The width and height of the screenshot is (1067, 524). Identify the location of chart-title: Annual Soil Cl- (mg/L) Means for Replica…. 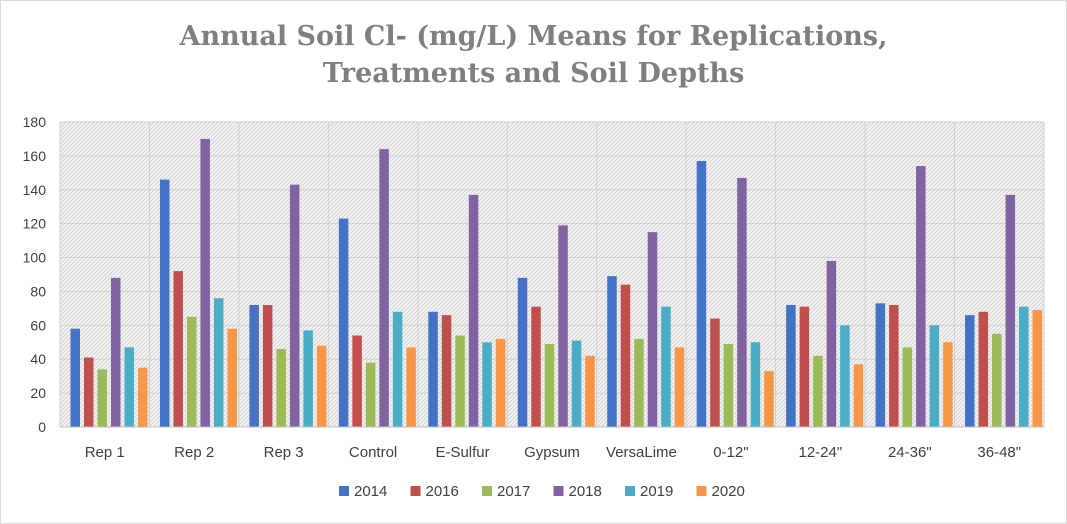
(533, 55).